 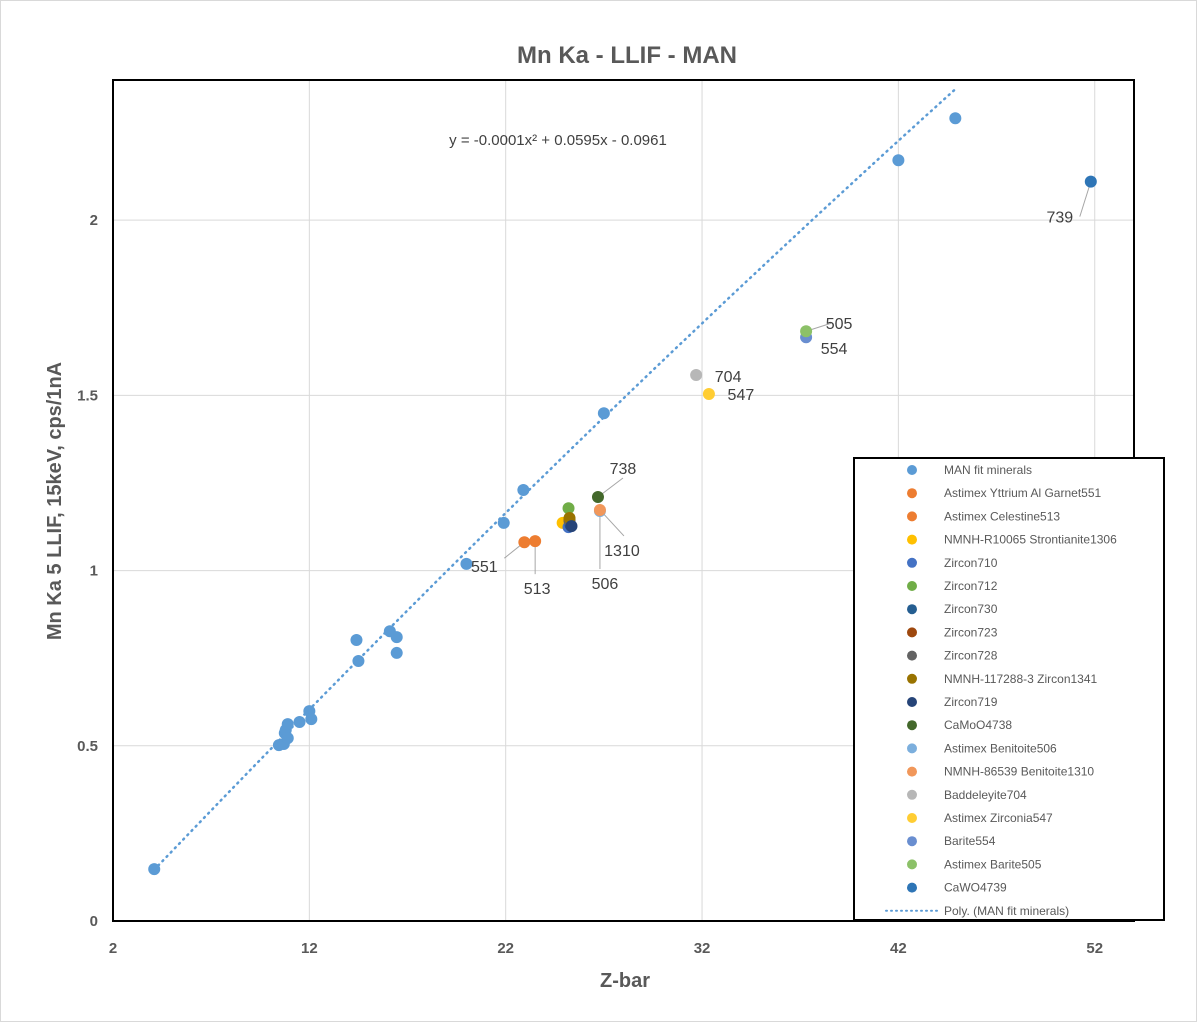 I want to click on legend-label: Zircon719, so click(x=971, y=702).